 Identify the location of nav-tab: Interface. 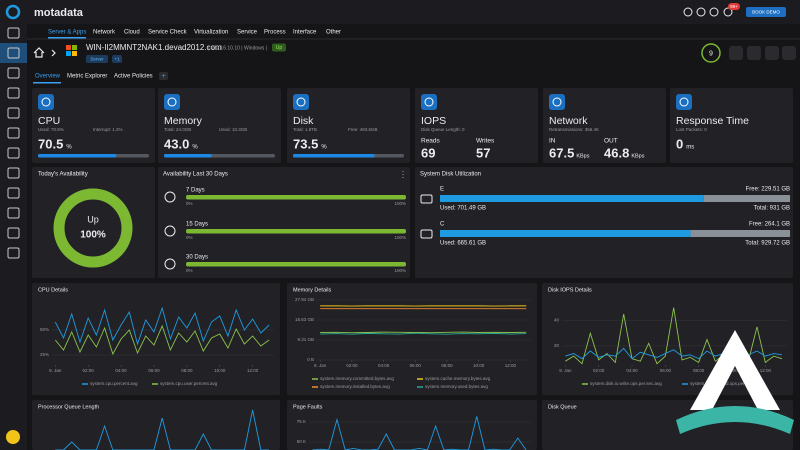
(305, 33).